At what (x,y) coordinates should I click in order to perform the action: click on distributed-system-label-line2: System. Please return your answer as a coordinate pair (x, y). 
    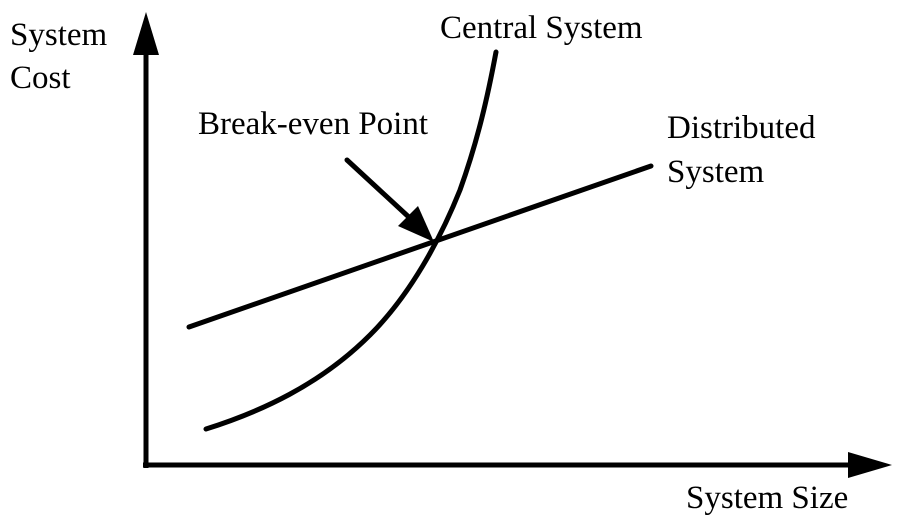
    Looking at the image, I should click on (716, 172).